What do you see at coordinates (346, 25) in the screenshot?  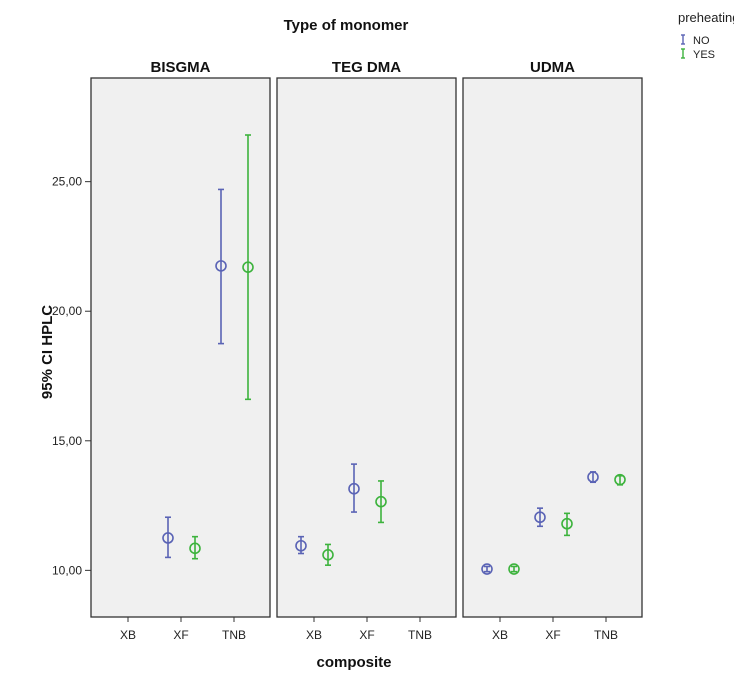 I see `facet-title: Type of monomer` at bounding box center [346, 25].